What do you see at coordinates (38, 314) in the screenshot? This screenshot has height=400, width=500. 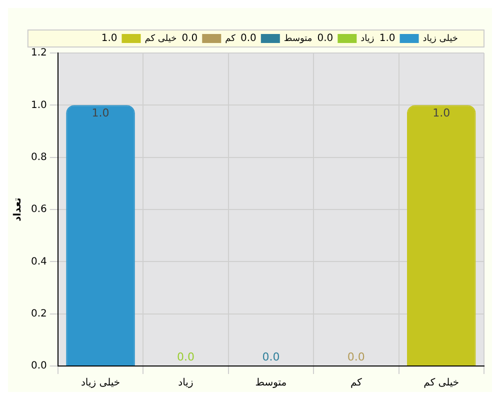 I see `y-tick-label: 0.2` at bounding box center [38, 314].